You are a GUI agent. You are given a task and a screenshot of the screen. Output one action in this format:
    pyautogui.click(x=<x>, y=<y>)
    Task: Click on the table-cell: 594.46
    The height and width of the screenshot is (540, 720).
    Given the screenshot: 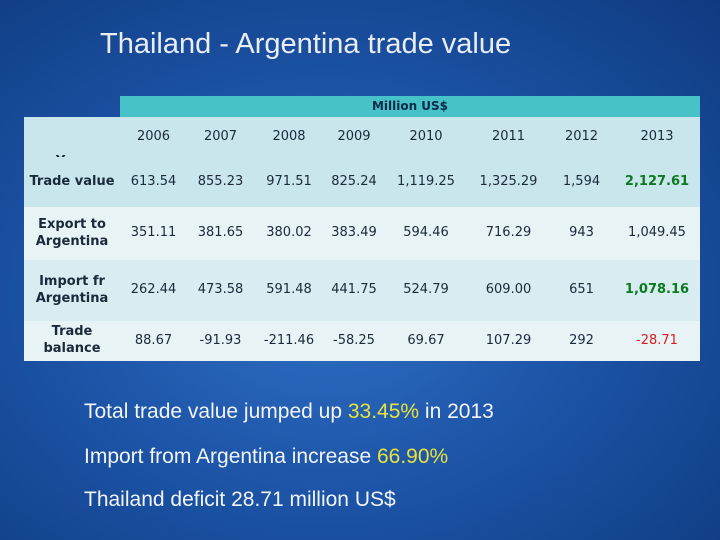 What is the action you would take?
    pyautogui.click(x=426, y=233)
    